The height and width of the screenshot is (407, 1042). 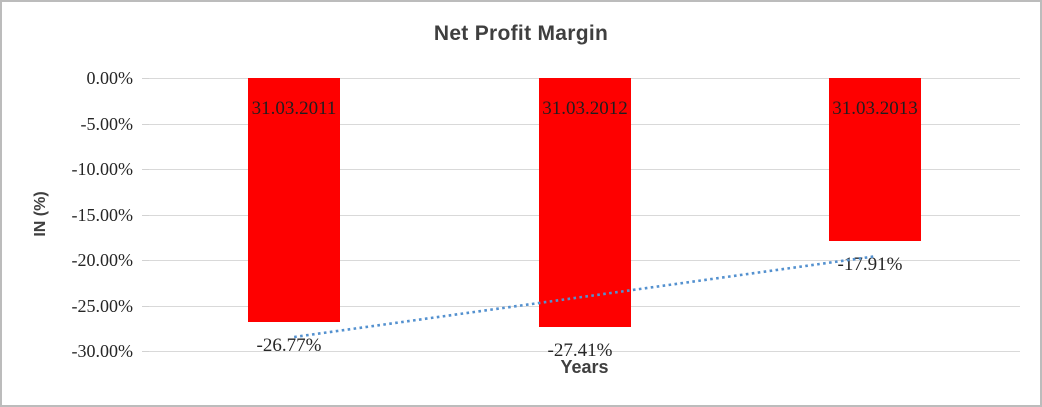 What do you see at coordinates (107, 124) in the screenshot?
I see `y-tick-label: -5.00%` at bounding box center [107, 124].